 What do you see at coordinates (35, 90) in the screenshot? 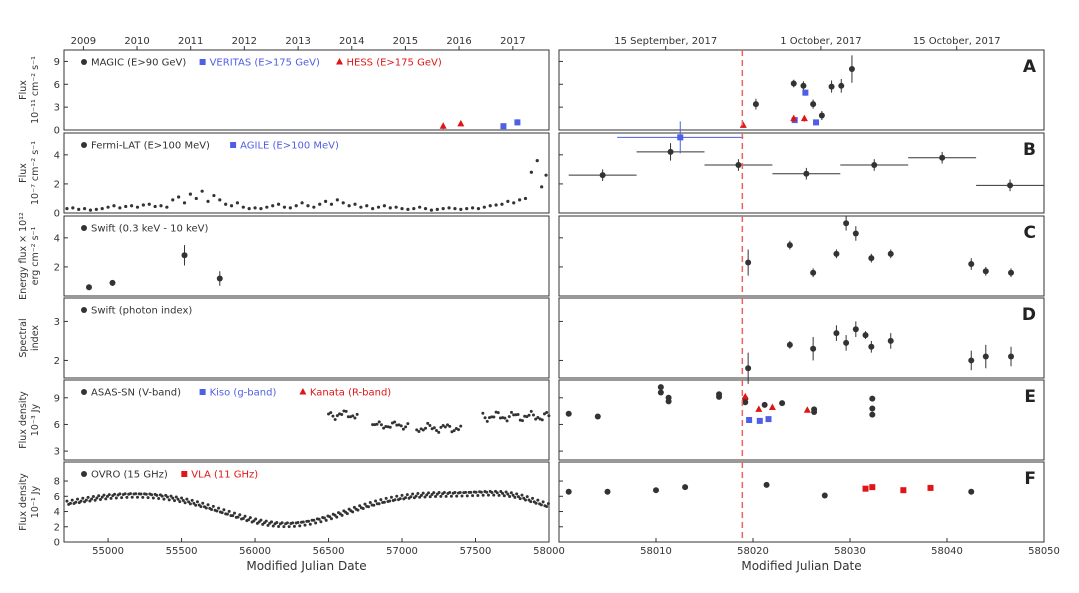
I see `y-axis-label: 10⁻¹¹ cm⁻² s⁻¹` at bounding box center [35, 90].